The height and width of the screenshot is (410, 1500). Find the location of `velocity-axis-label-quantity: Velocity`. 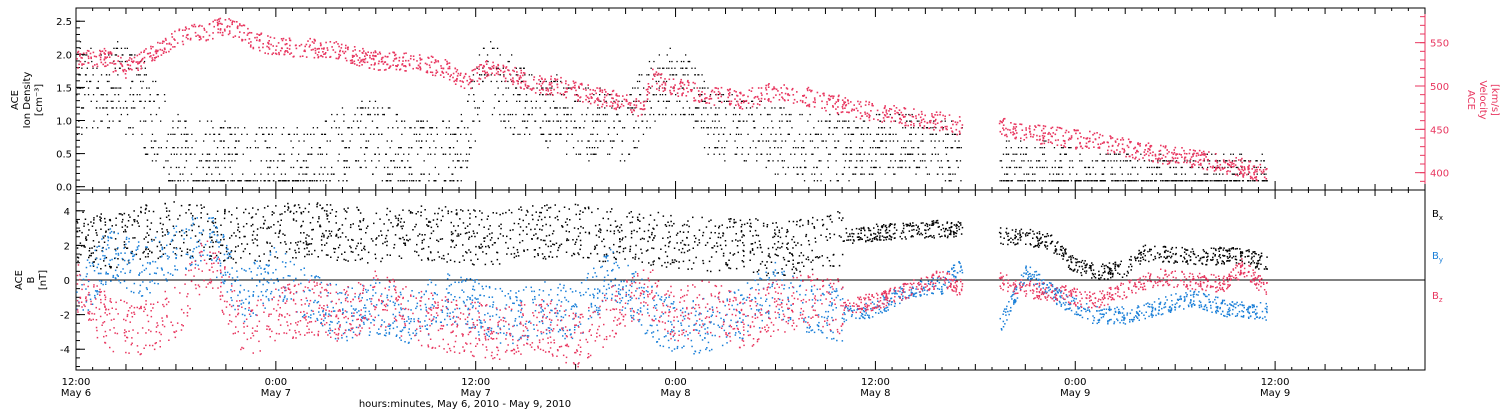

velocity-axis-label-quantity: Velocity is located at coordinates (1482, 99).